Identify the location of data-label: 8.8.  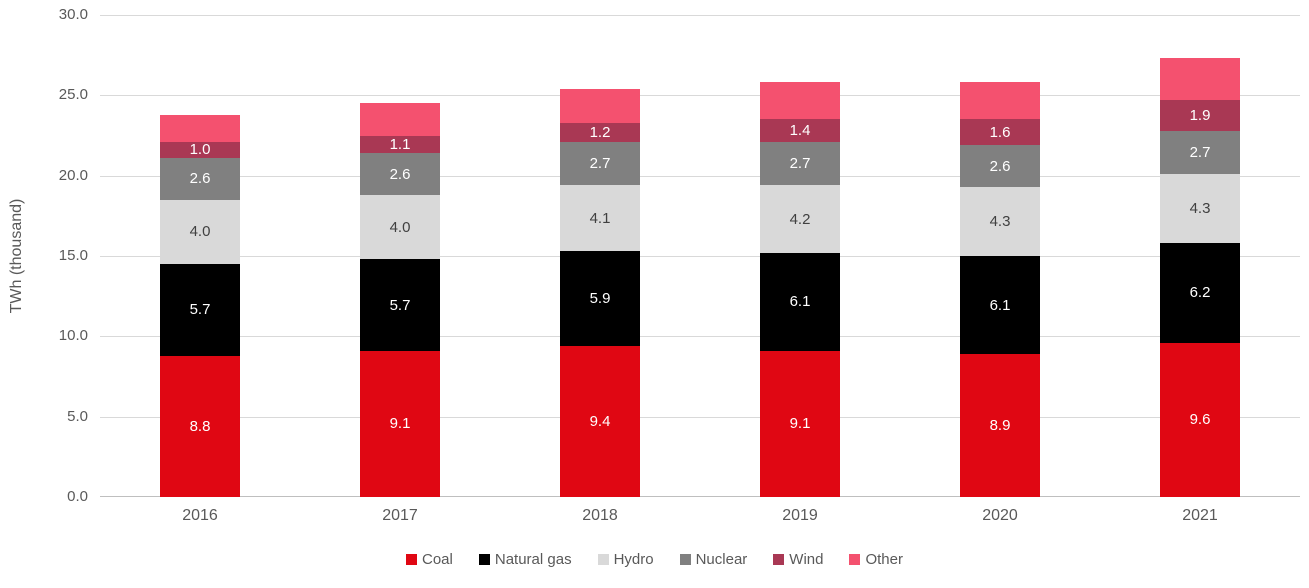
(200, 426).